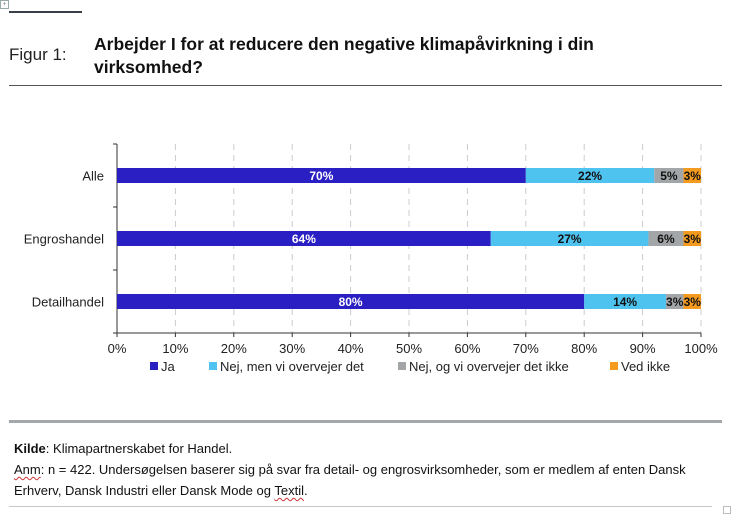 The image size is (740, 518). What do you see at coordinates (467, 348) in the screenshot?
I see `x-tick-label: 60%` at bounding box center [467, 348].